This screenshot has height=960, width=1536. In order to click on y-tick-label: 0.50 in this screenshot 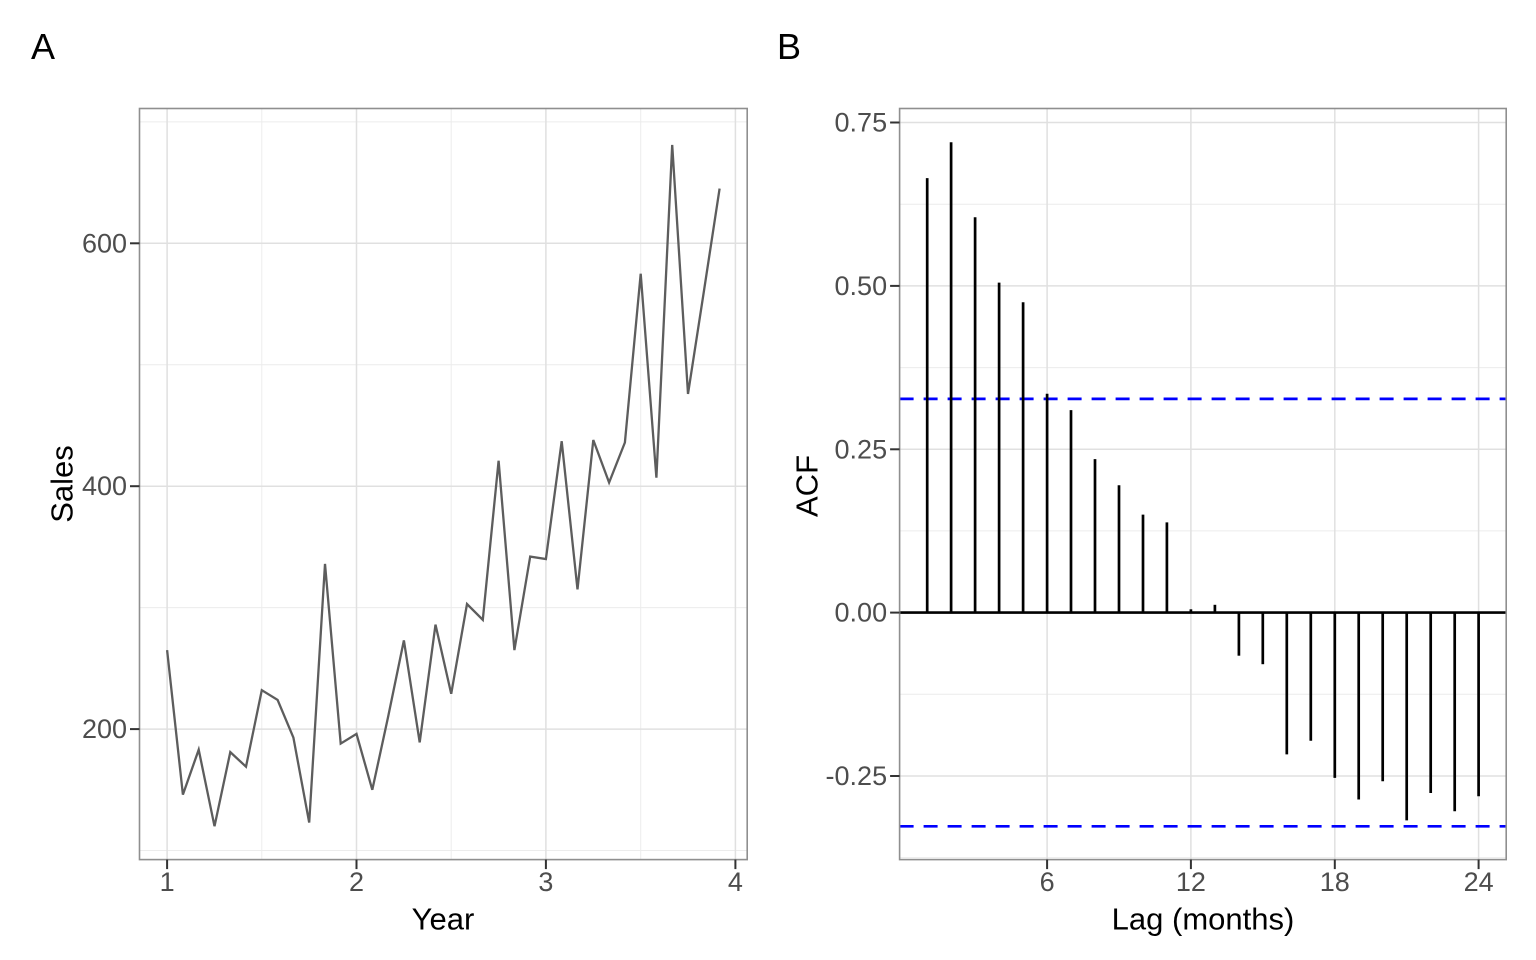, I will do `click(861, 286)`.